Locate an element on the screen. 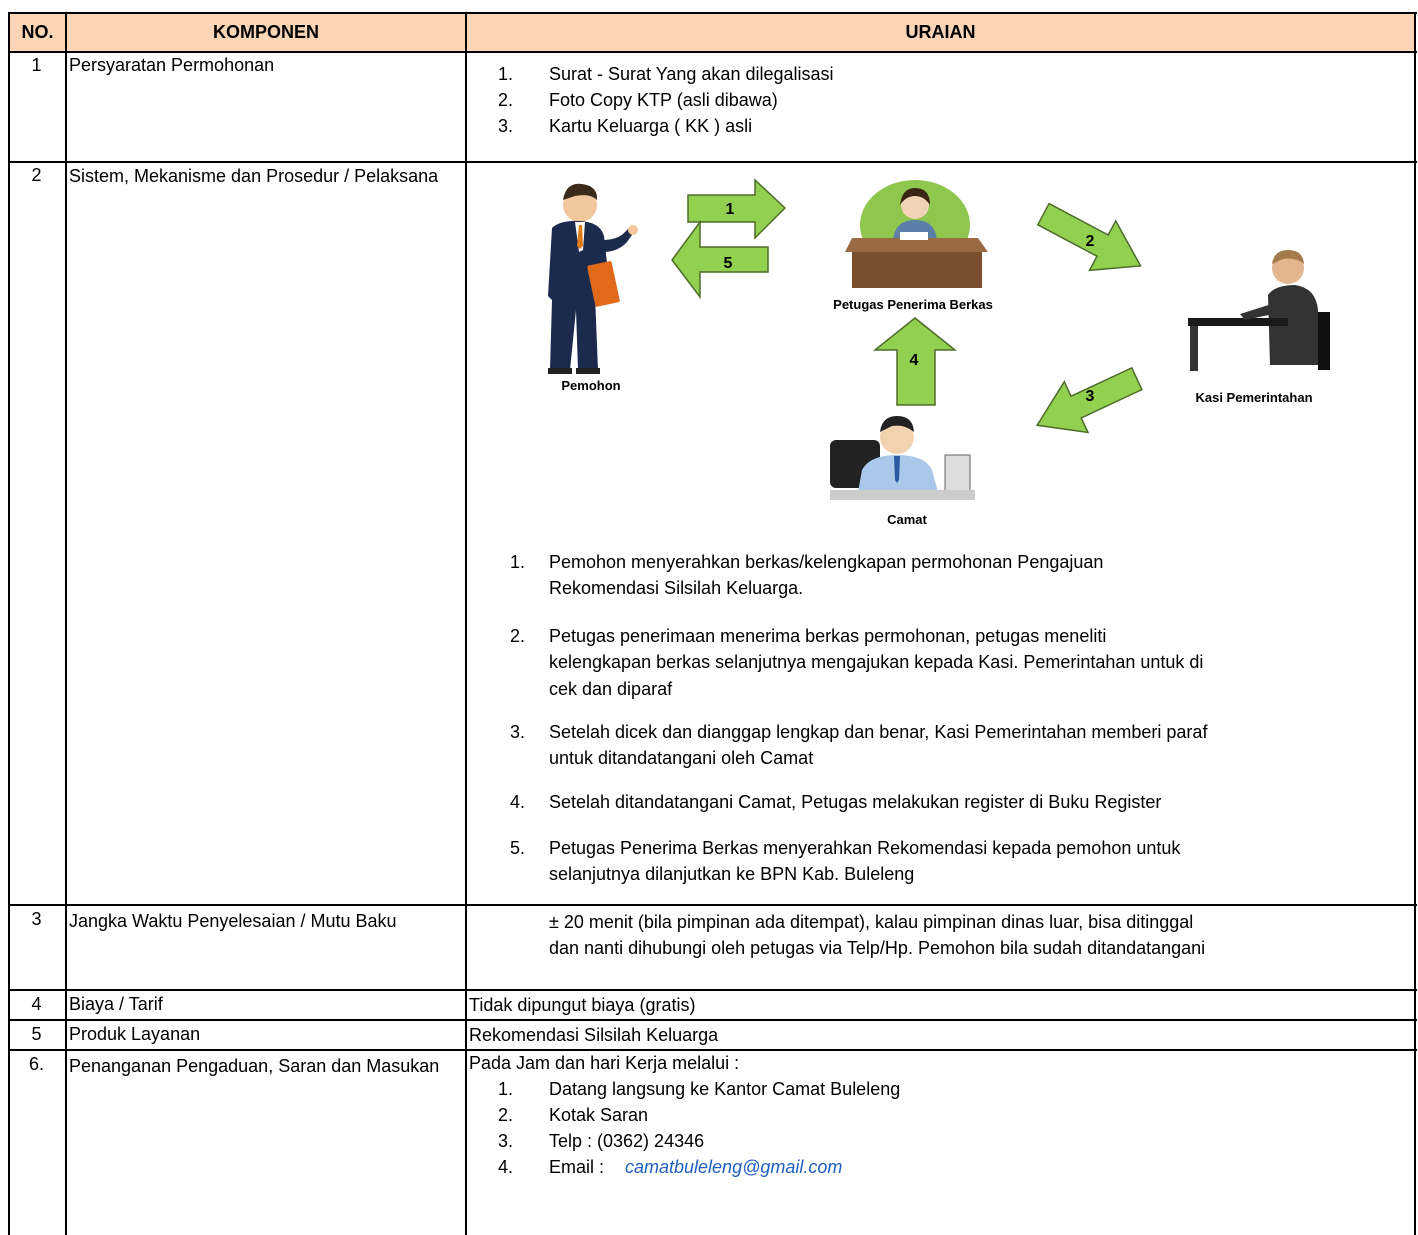 The width and height of the screenshot is (1418, 1235). description: Tidak dipungut biaya (gratis) is located at coordinates (582, 1005).